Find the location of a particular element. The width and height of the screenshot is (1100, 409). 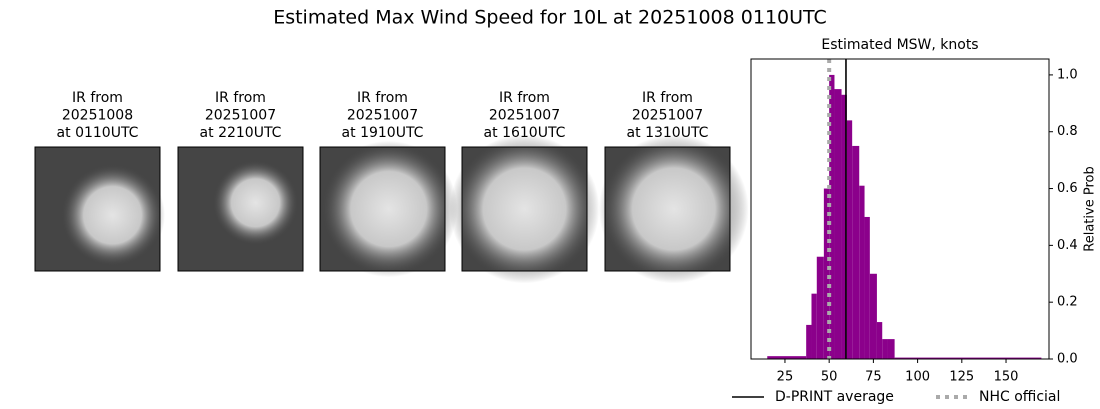

x-tick-label: 75 is located at coordinates (873, 377).